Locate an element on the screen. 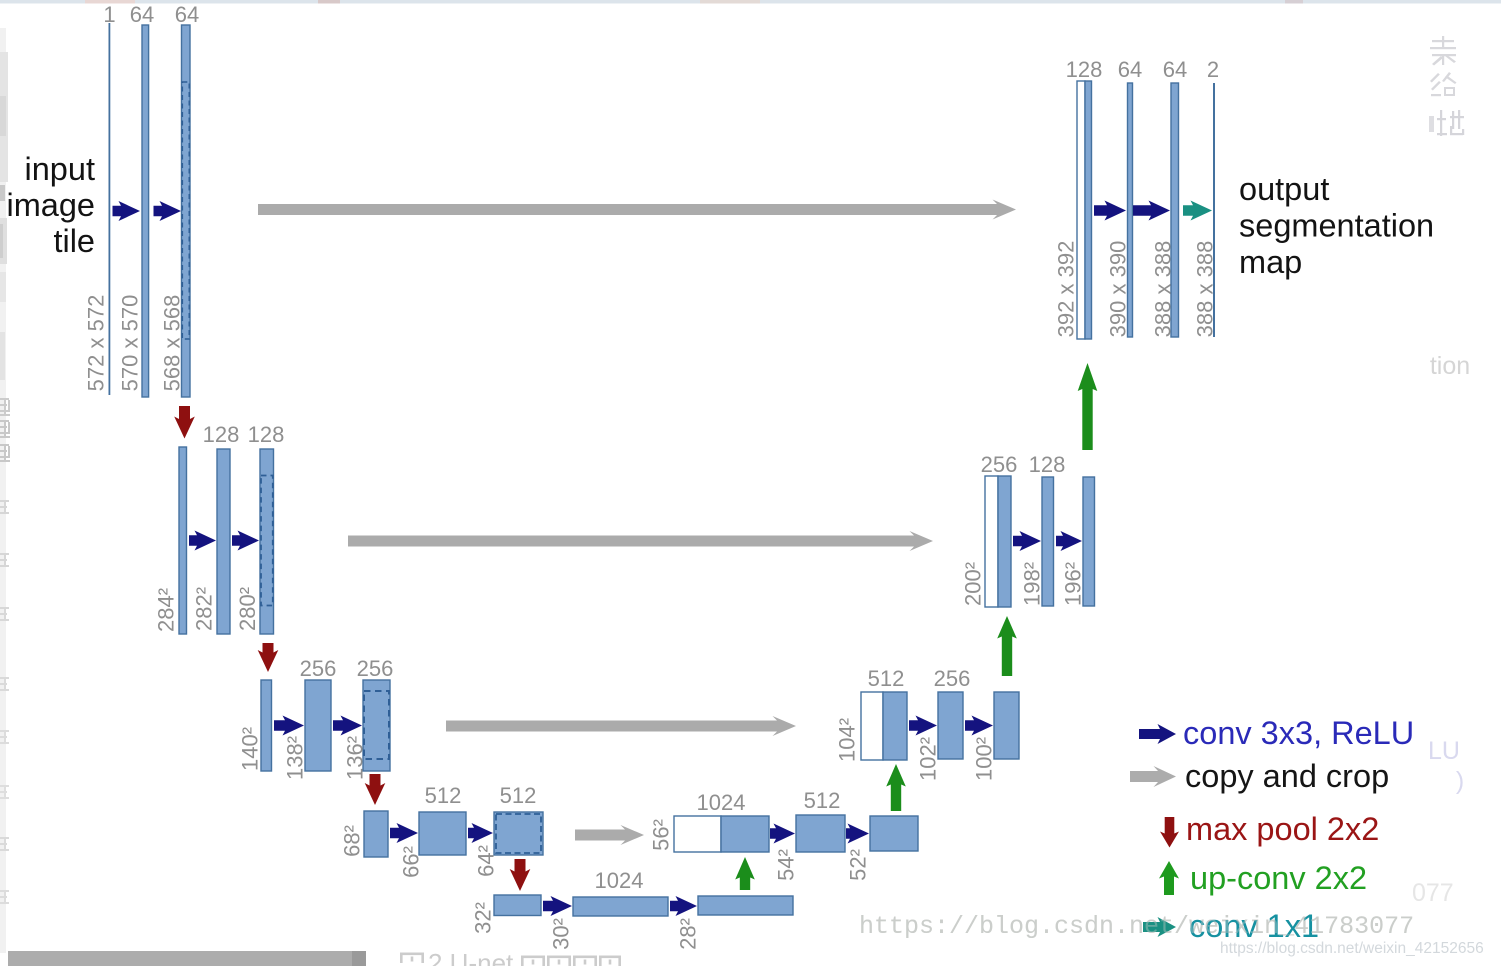  svg-text: 198² is located at coordinates (1032, 584).